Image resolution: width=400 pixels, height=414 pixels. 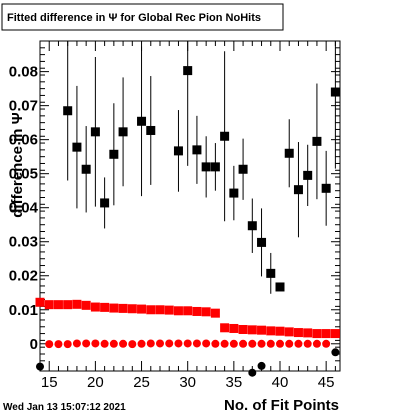 What do you see at coordinates (23, 242) in the screenshot?
I see `y-tick-label: 0.03` at bounding box center [23, 242].